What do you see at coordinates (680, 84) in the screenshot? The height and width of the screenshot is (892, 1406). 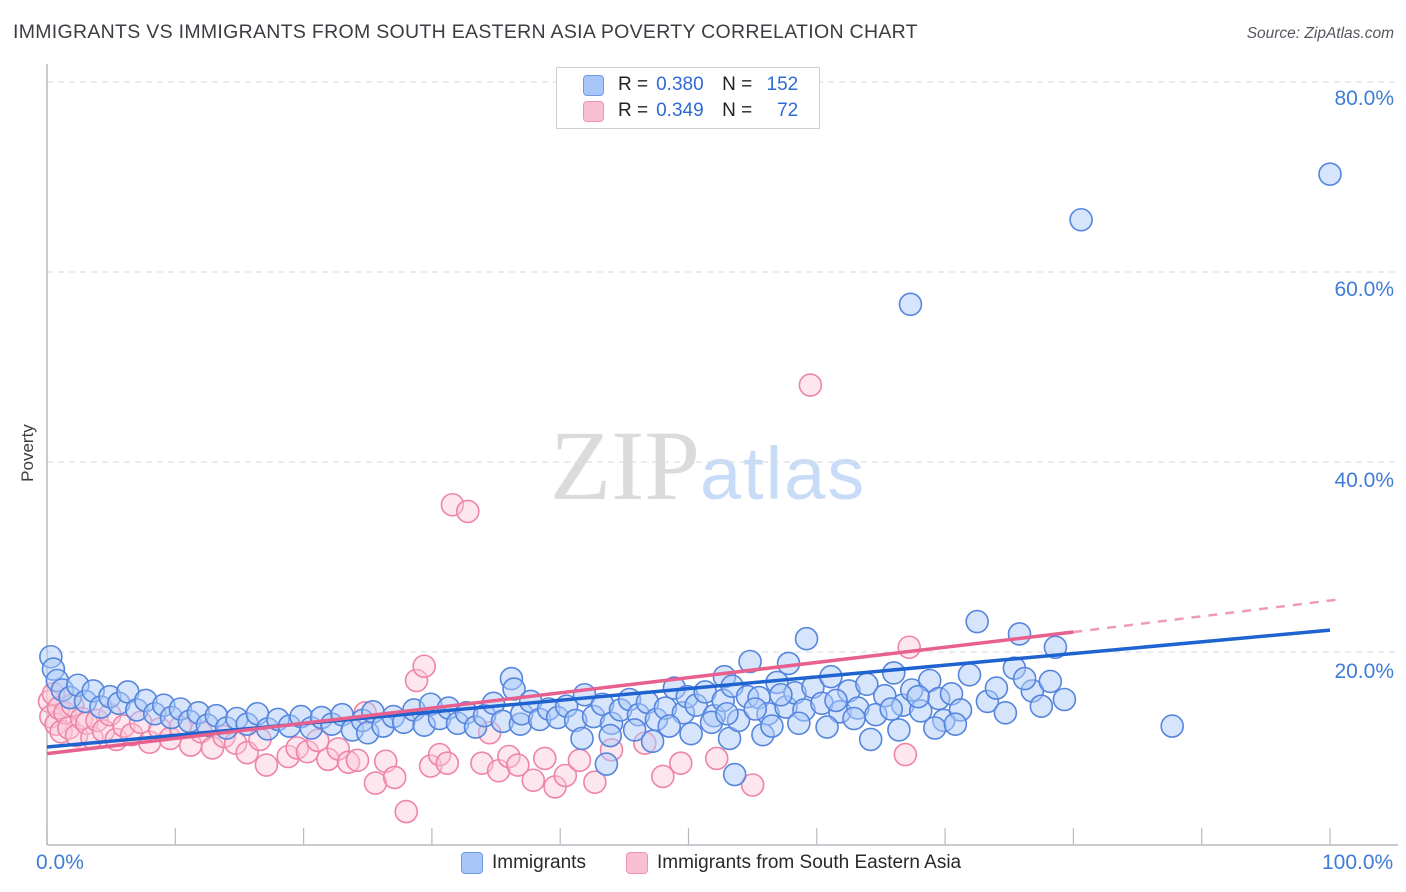 I see `r-value: 0.380` at bounding box center [680, 84].